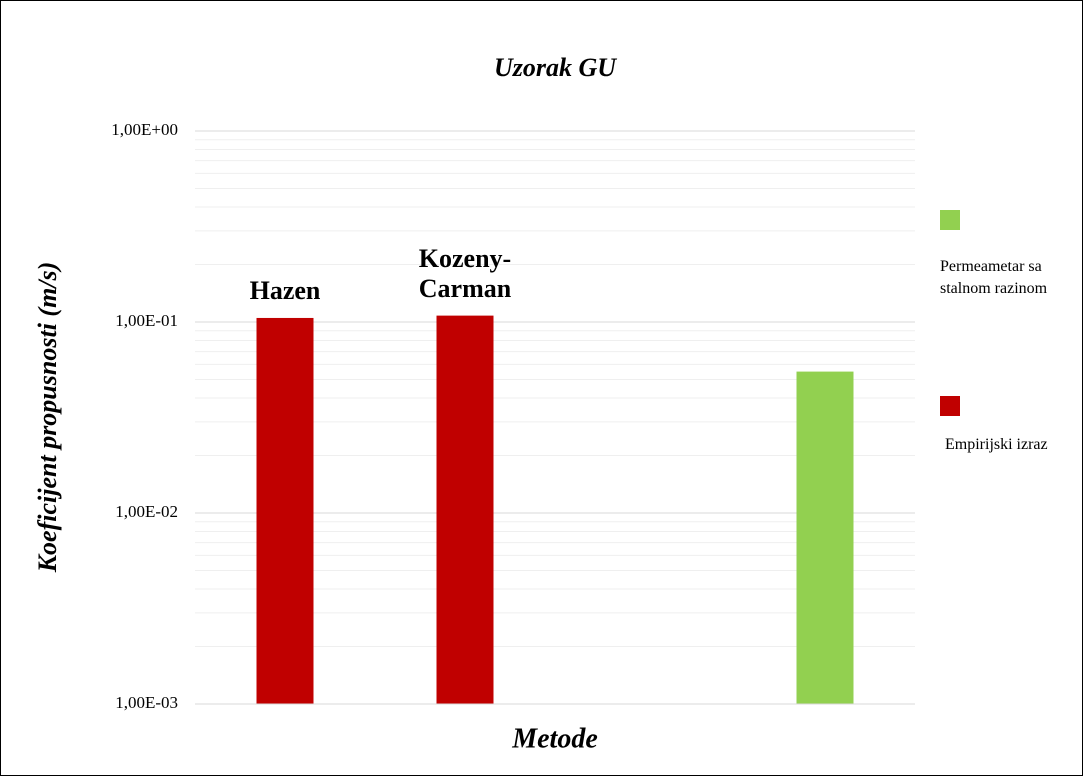 This screenshot has height=776, width=1083. What do you see at coordinates (146, 511) in the screenshot?
I see `y-tick-label: 1,00E-02` at bounding box center [146, 511].